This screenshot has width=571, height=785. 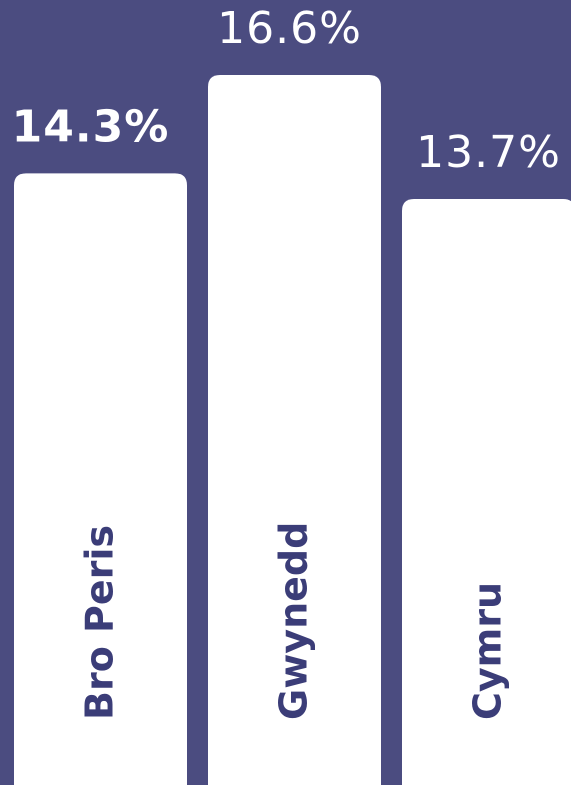 What do you see at coordinates (289, 28) in the screenshot?
I see `value-label: 16.6%` at bounding box center [289, 28].